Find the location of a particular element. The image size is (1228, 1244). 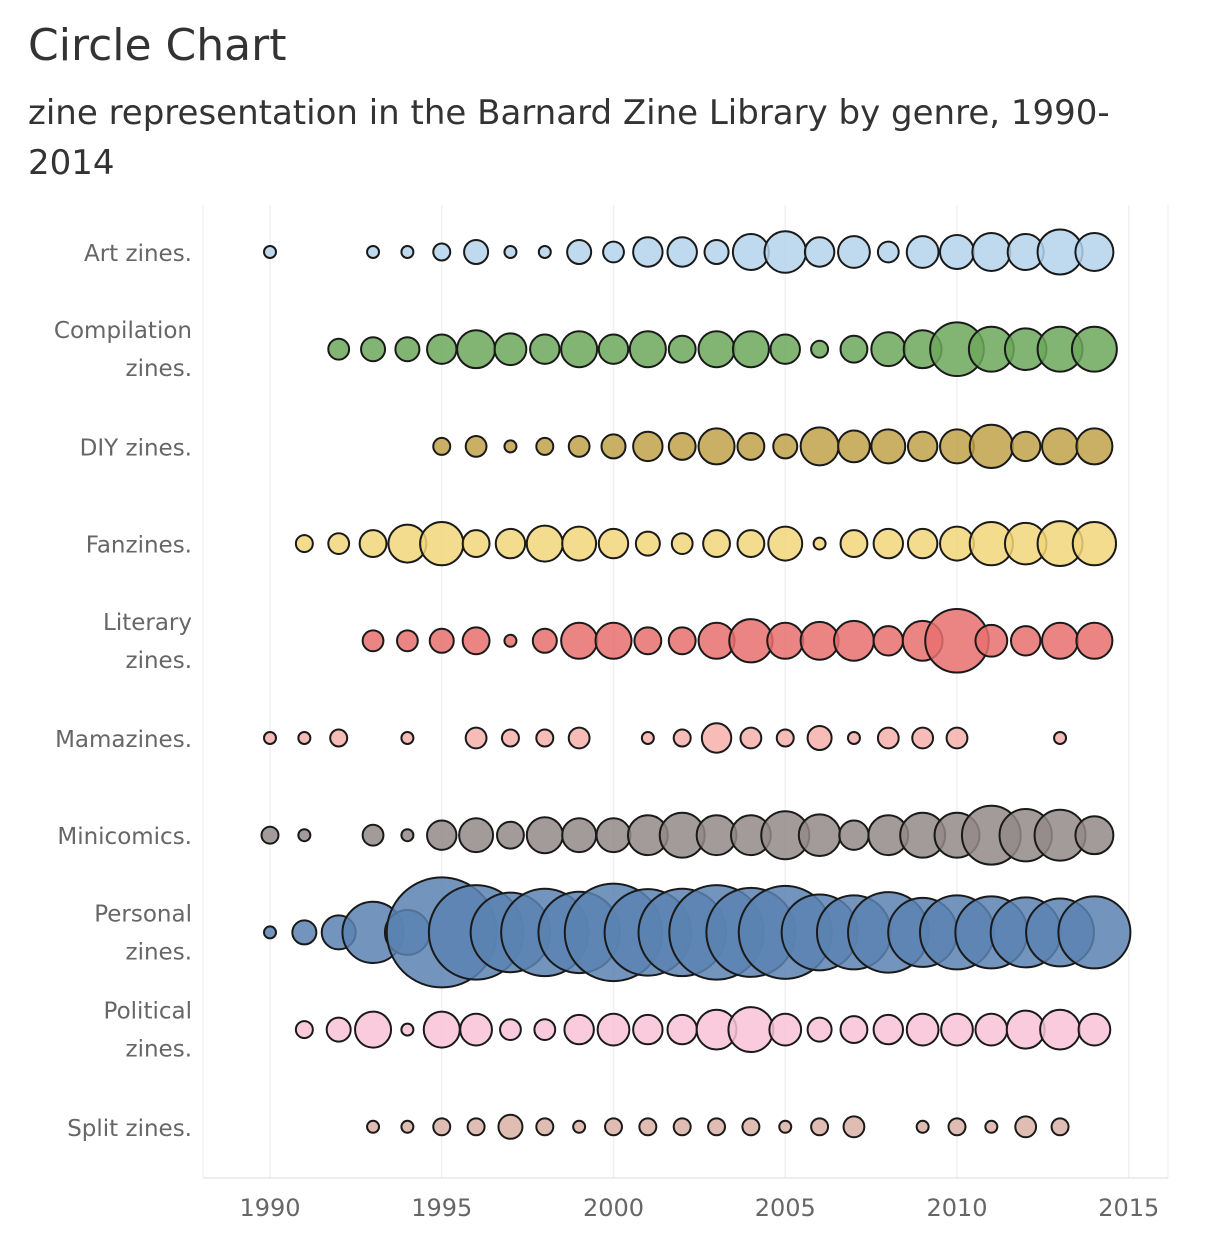

row-label: Minicomics. is located at coordinates (124, 837).